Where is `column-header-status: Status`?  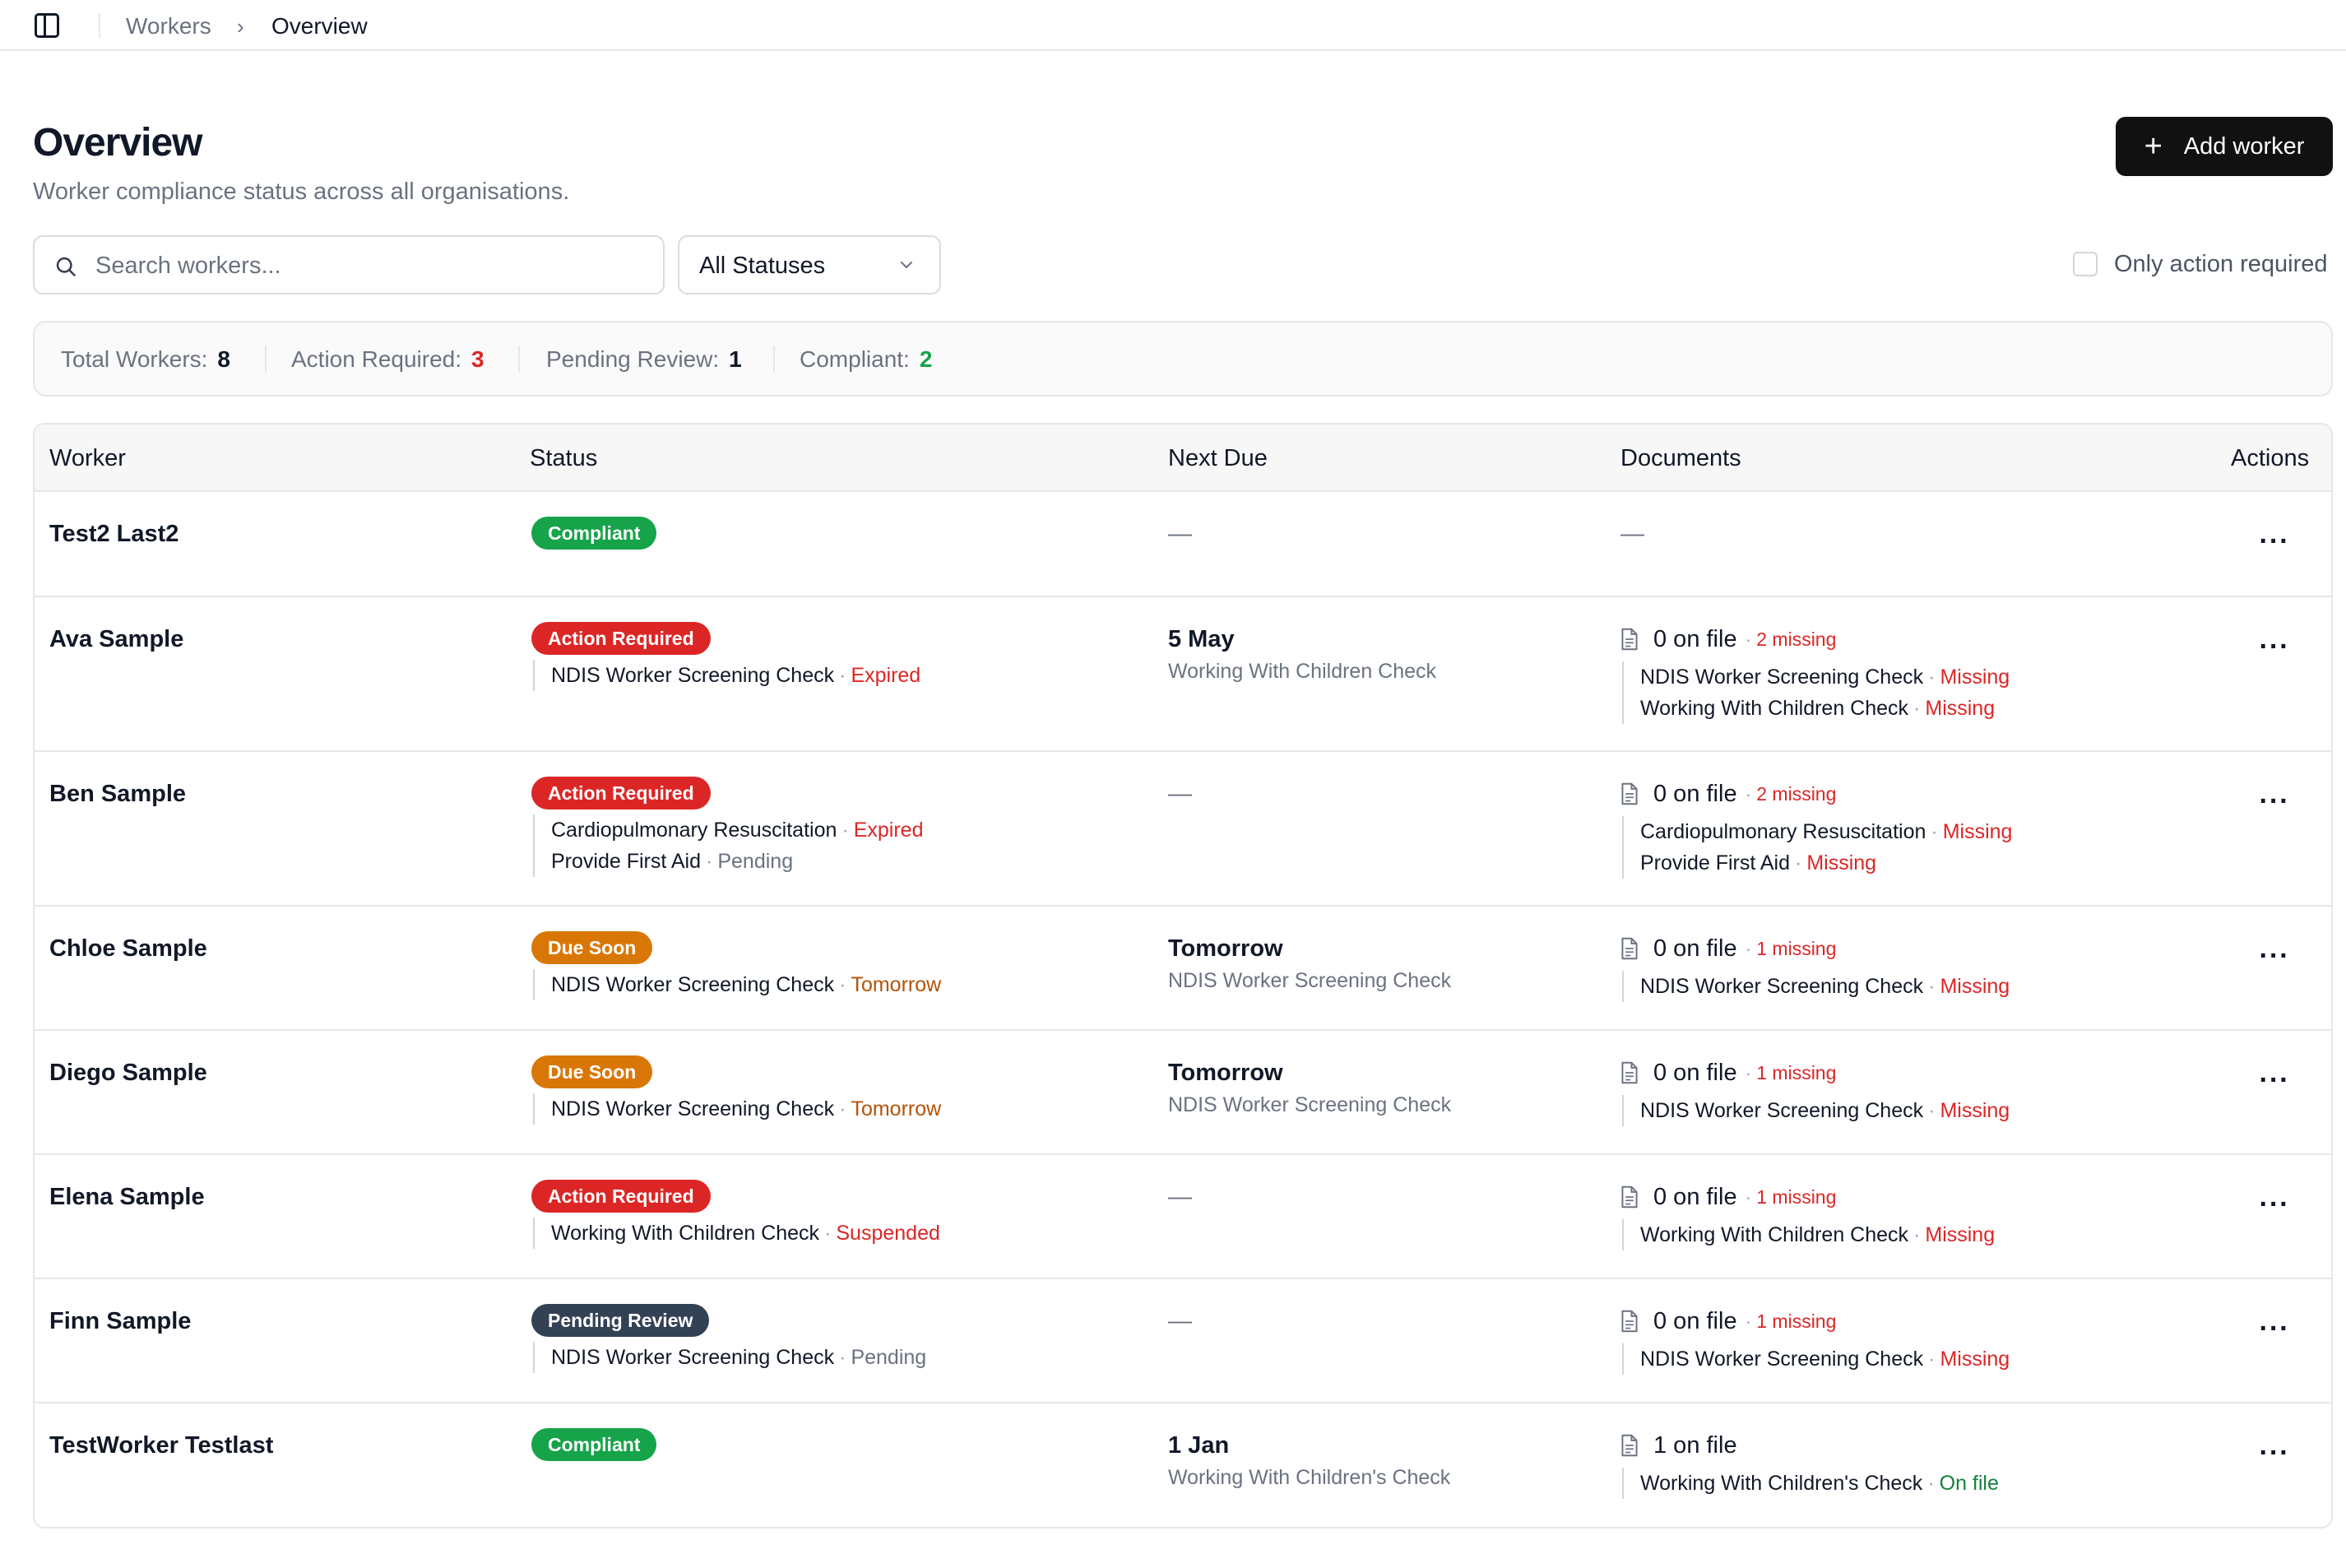 column-header-status: Status is located at coordinates (564, 458).